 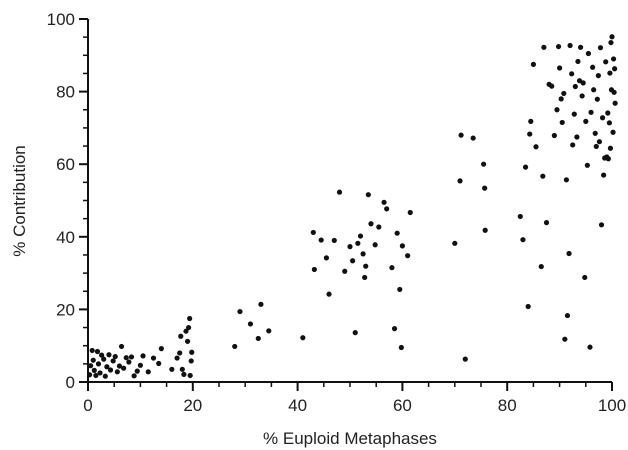 What do you see at coordinates (87, 405) in the screenshot?
I see `x-tick-label: 0` at bounding box center [87, 405].